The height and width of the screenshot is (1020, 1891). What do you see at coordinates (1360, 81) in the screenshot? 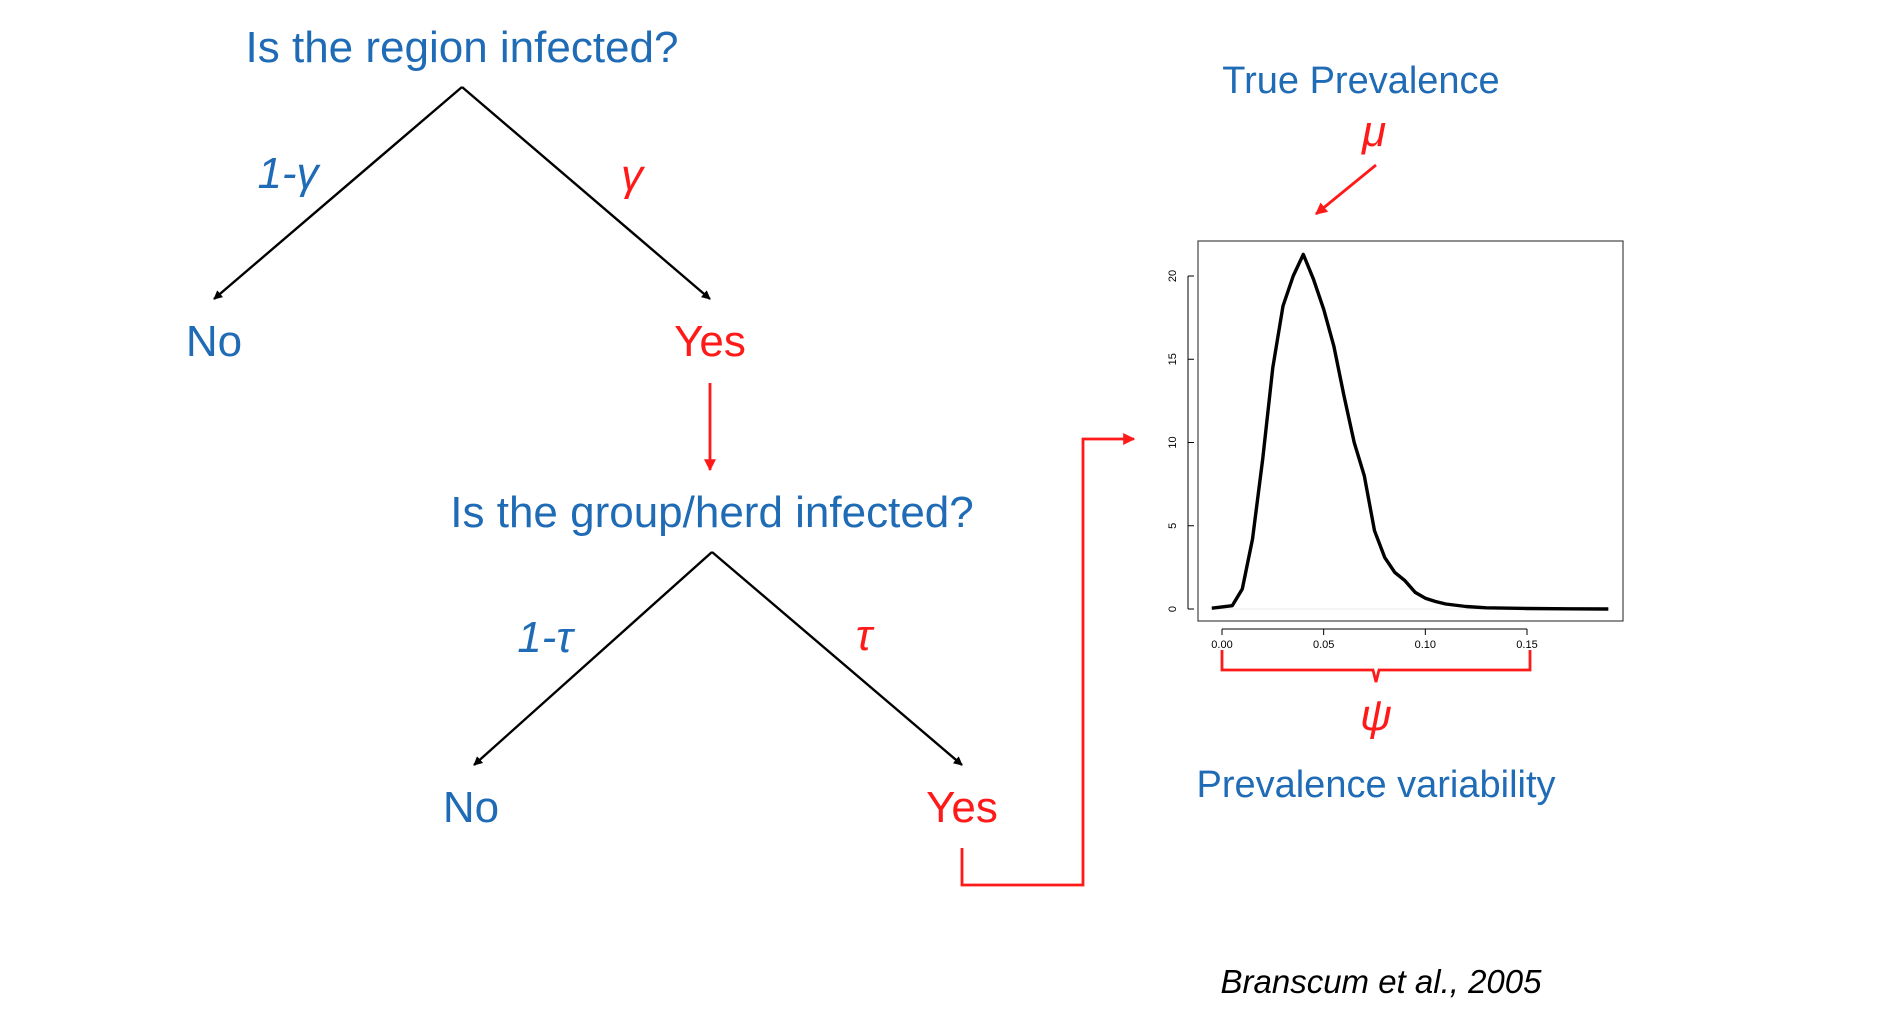
I see `plot-title-true-prevalence: True Prevalence` at bounding box center [1360, 81].